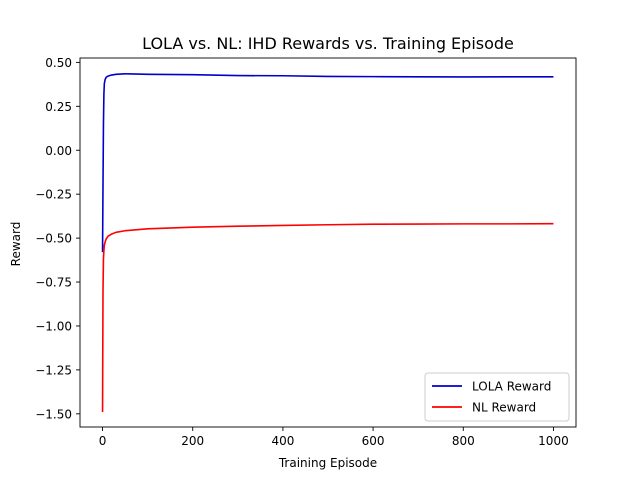 This screenshot has width=640, height=480. I want to click on x-tick-label: 400, so click(282, 441).